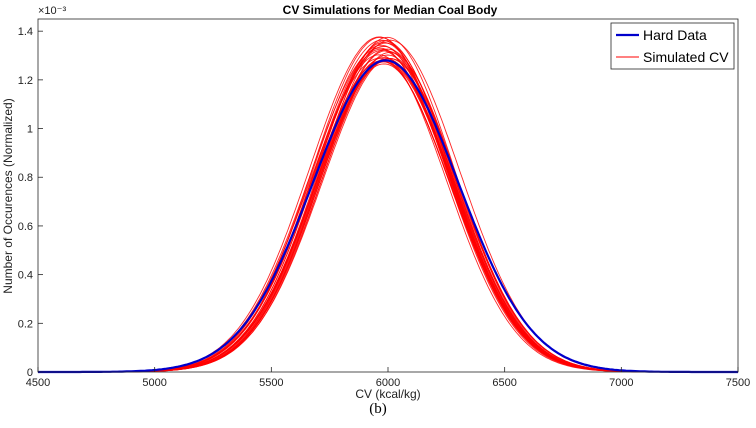 This screenshot has height=428, width=756. I want to click on y-tick-label: 1.4, so click(25, 32).